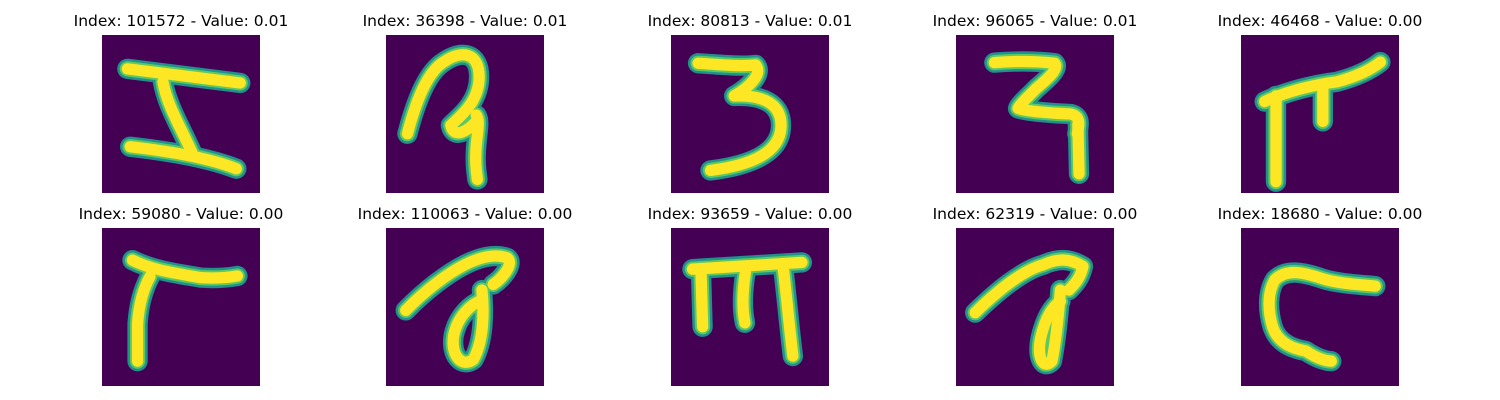 The height and width of the screenshot is (400, 1500). I want to click on image-background, so click(181, 307).